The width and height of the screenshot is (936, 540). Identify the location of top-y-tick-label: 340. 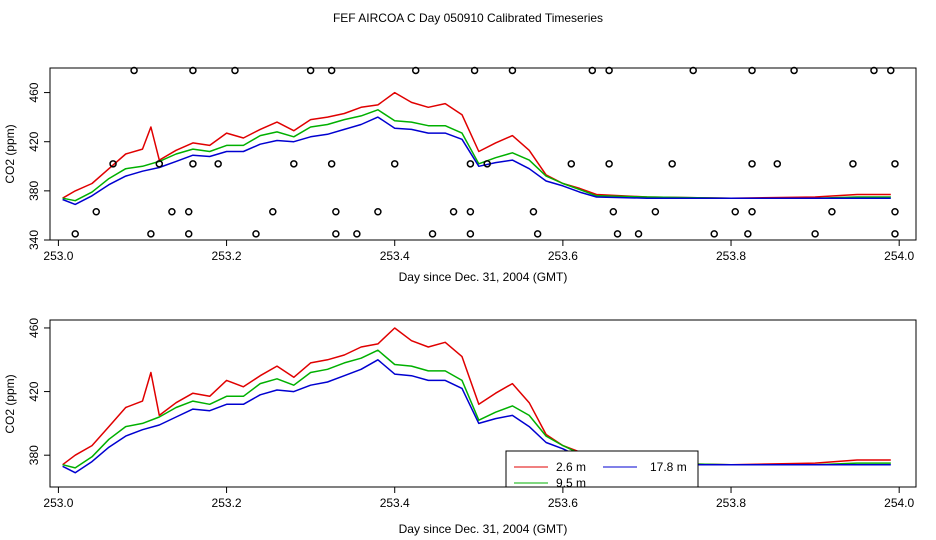
(34, 240).